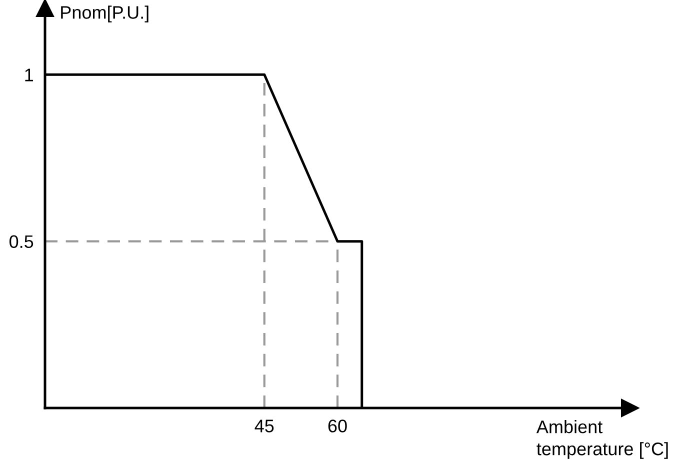 This screenshot has width=693, height=469. Describe the element at coordinates (337, 426) in the screenshot. I see `x-tick-label: 60` at that location.